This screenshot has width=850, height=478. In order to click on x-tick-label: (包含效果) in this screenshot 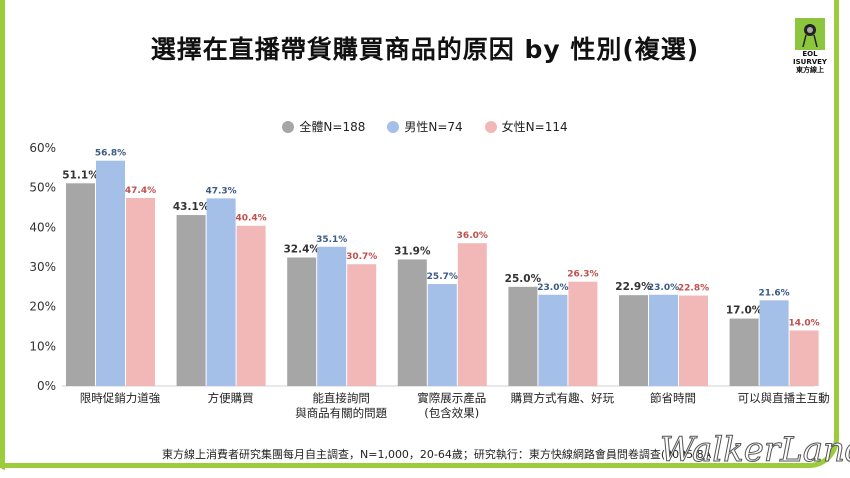, I will do `click(451, 413)`.